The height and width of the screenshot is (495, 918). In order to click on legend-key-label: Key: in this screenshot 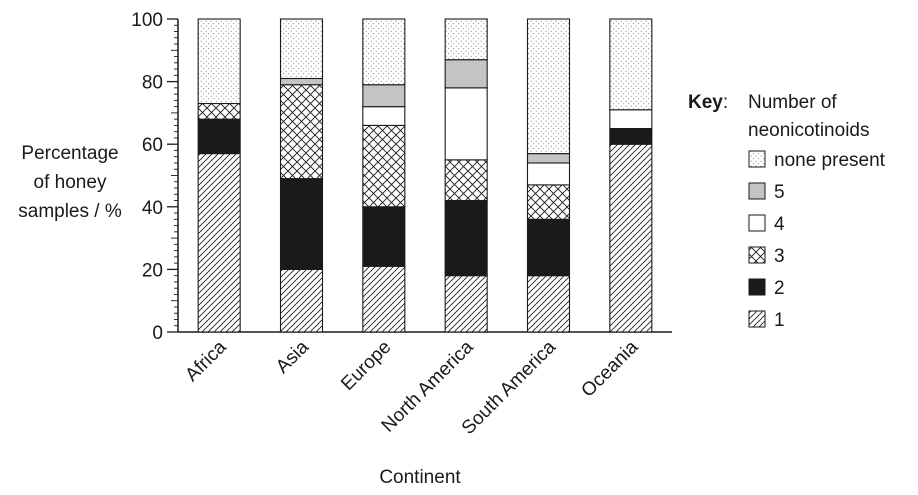, I will do `click(708, 102)`.